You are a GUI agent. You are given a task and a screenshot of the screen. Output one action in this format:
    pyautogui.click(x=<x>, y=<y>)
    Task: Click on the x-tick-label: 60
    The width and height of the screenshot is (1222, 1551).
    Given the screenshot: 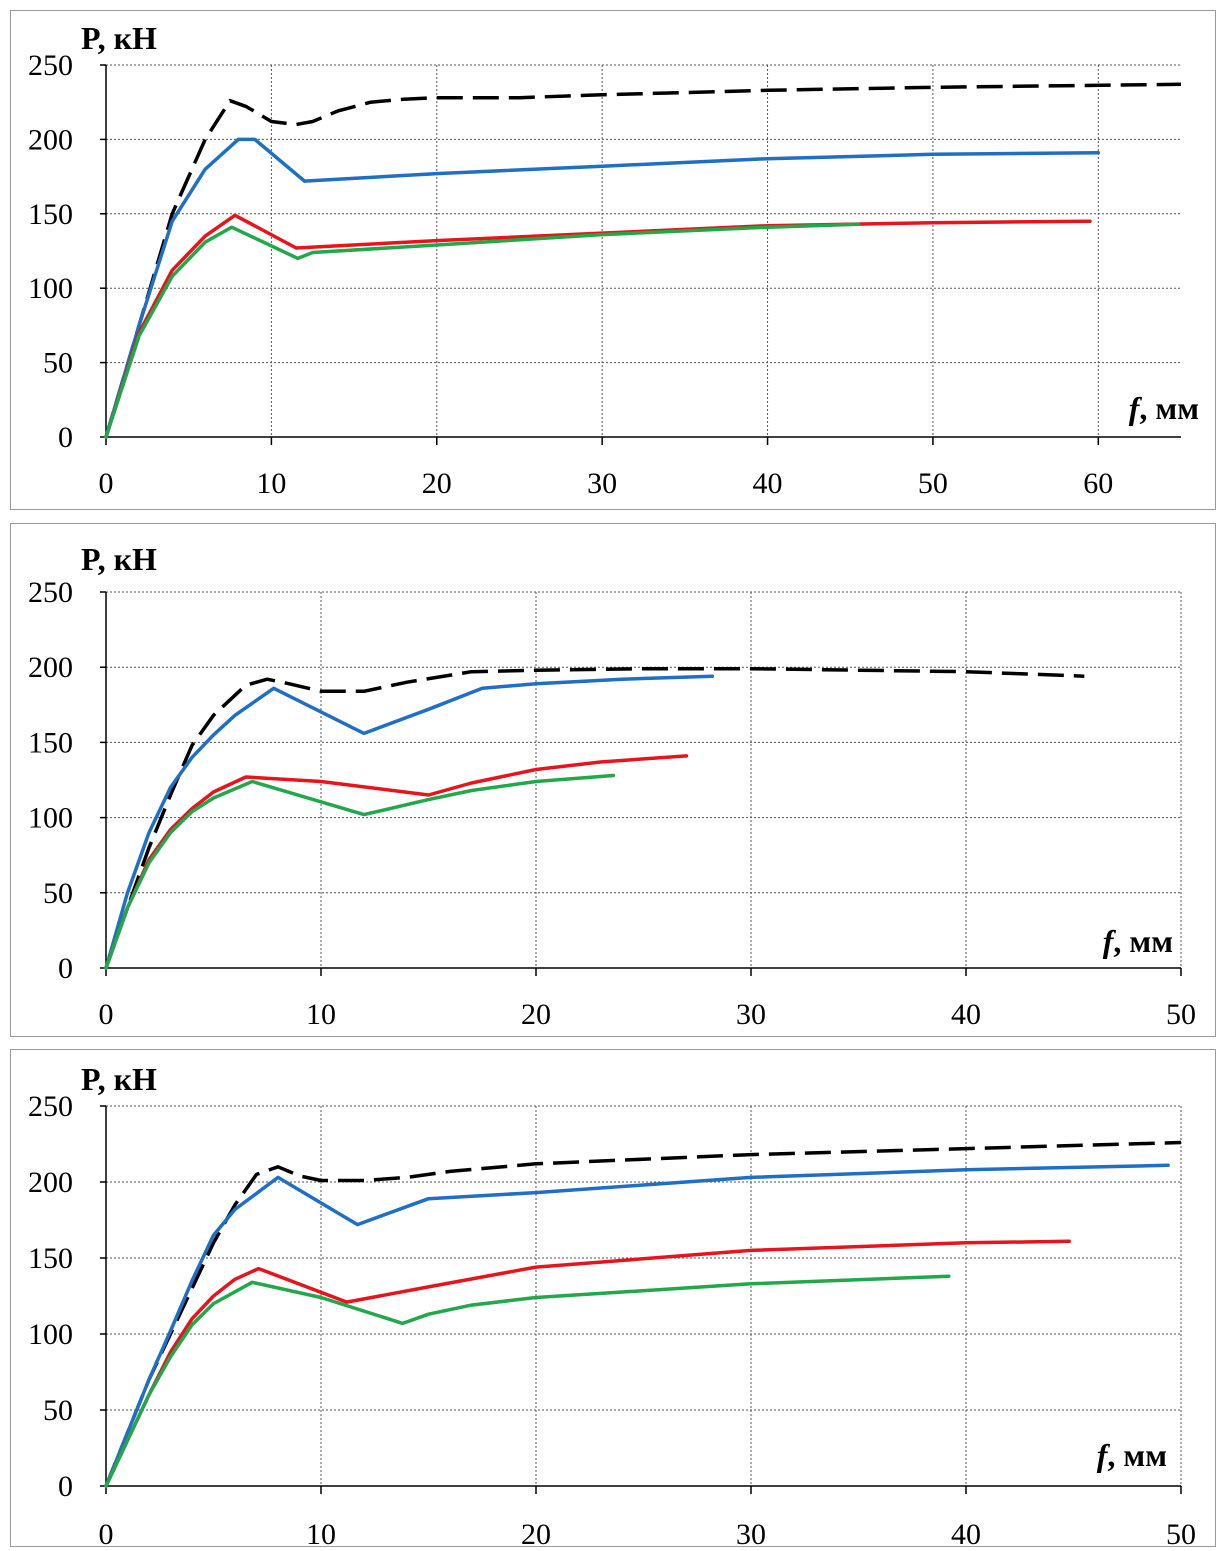 What is the action you would take?
    pyautogui.click(x=1098, y=483)
    